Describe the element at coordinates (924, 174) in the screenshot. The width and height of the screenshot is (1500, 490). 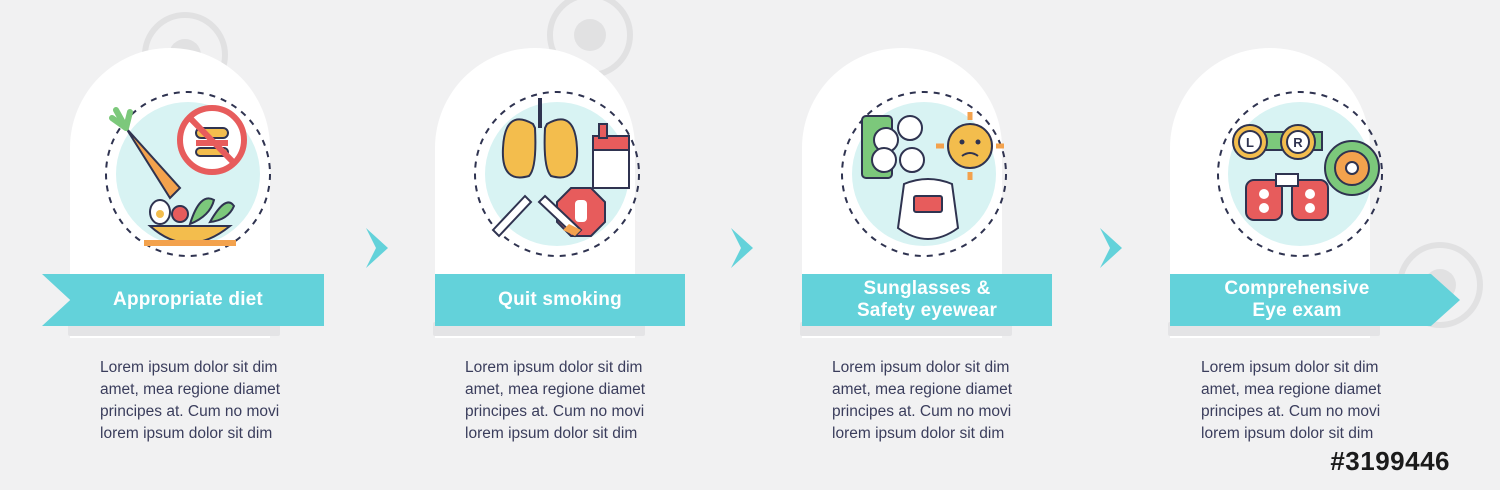
I see `eyewear-icon` at that location.